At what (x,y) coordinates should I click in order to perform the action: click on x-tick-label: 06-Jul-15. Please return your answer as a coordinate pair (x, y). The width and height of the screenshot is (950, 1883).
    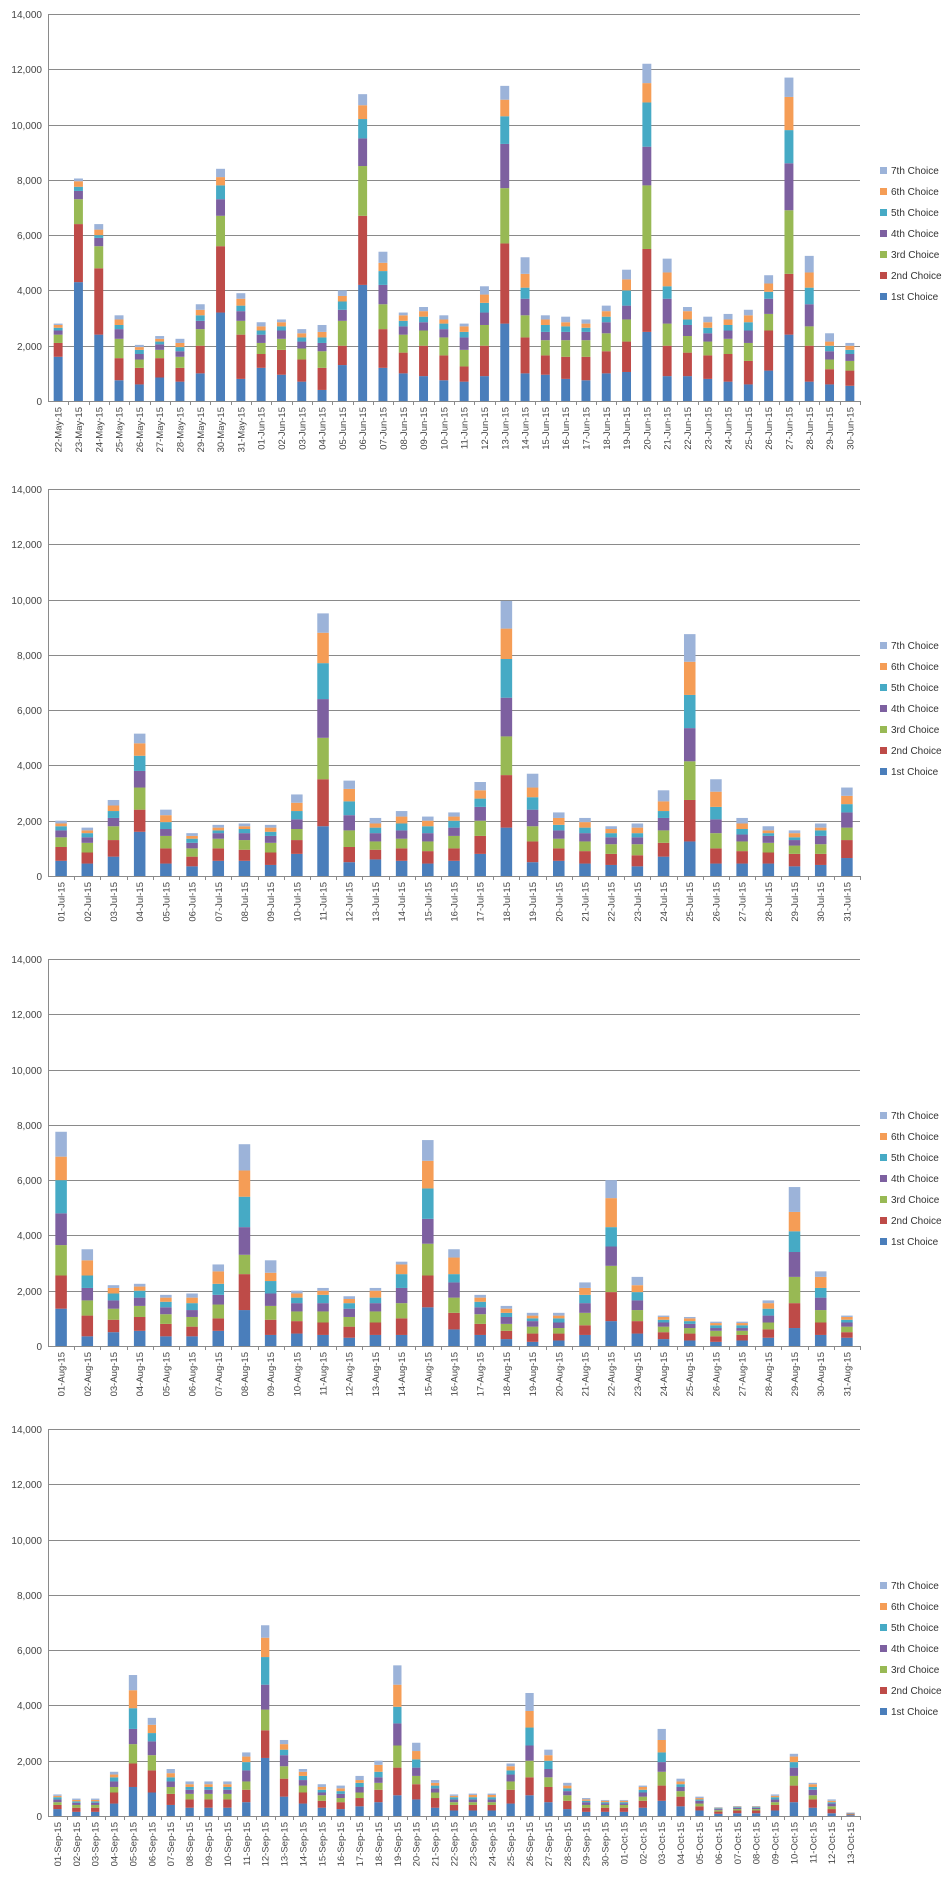
    Looking at the image, I should click on (193, 902).